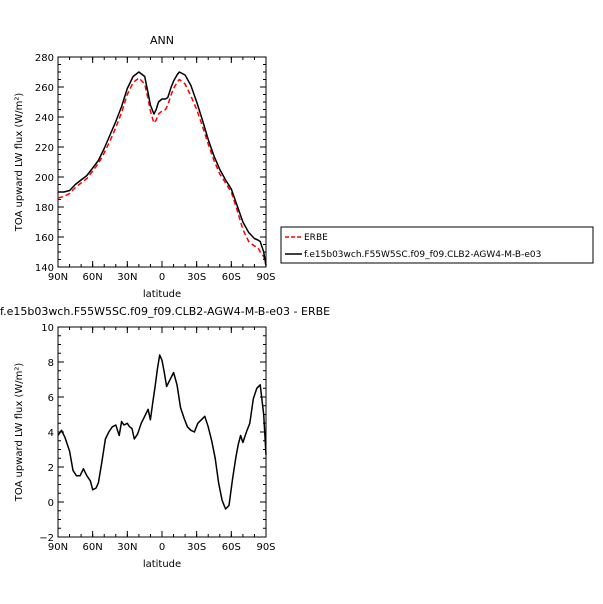 Image resolution: width=603 pixels, height=604 pixels. I want to click on y-tick-label: 8, so click(51, 363).